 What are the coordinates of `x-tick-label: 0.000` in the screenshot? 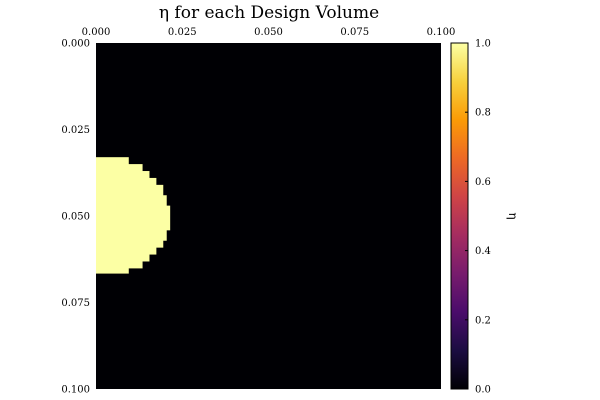 It's located at (96, 32).